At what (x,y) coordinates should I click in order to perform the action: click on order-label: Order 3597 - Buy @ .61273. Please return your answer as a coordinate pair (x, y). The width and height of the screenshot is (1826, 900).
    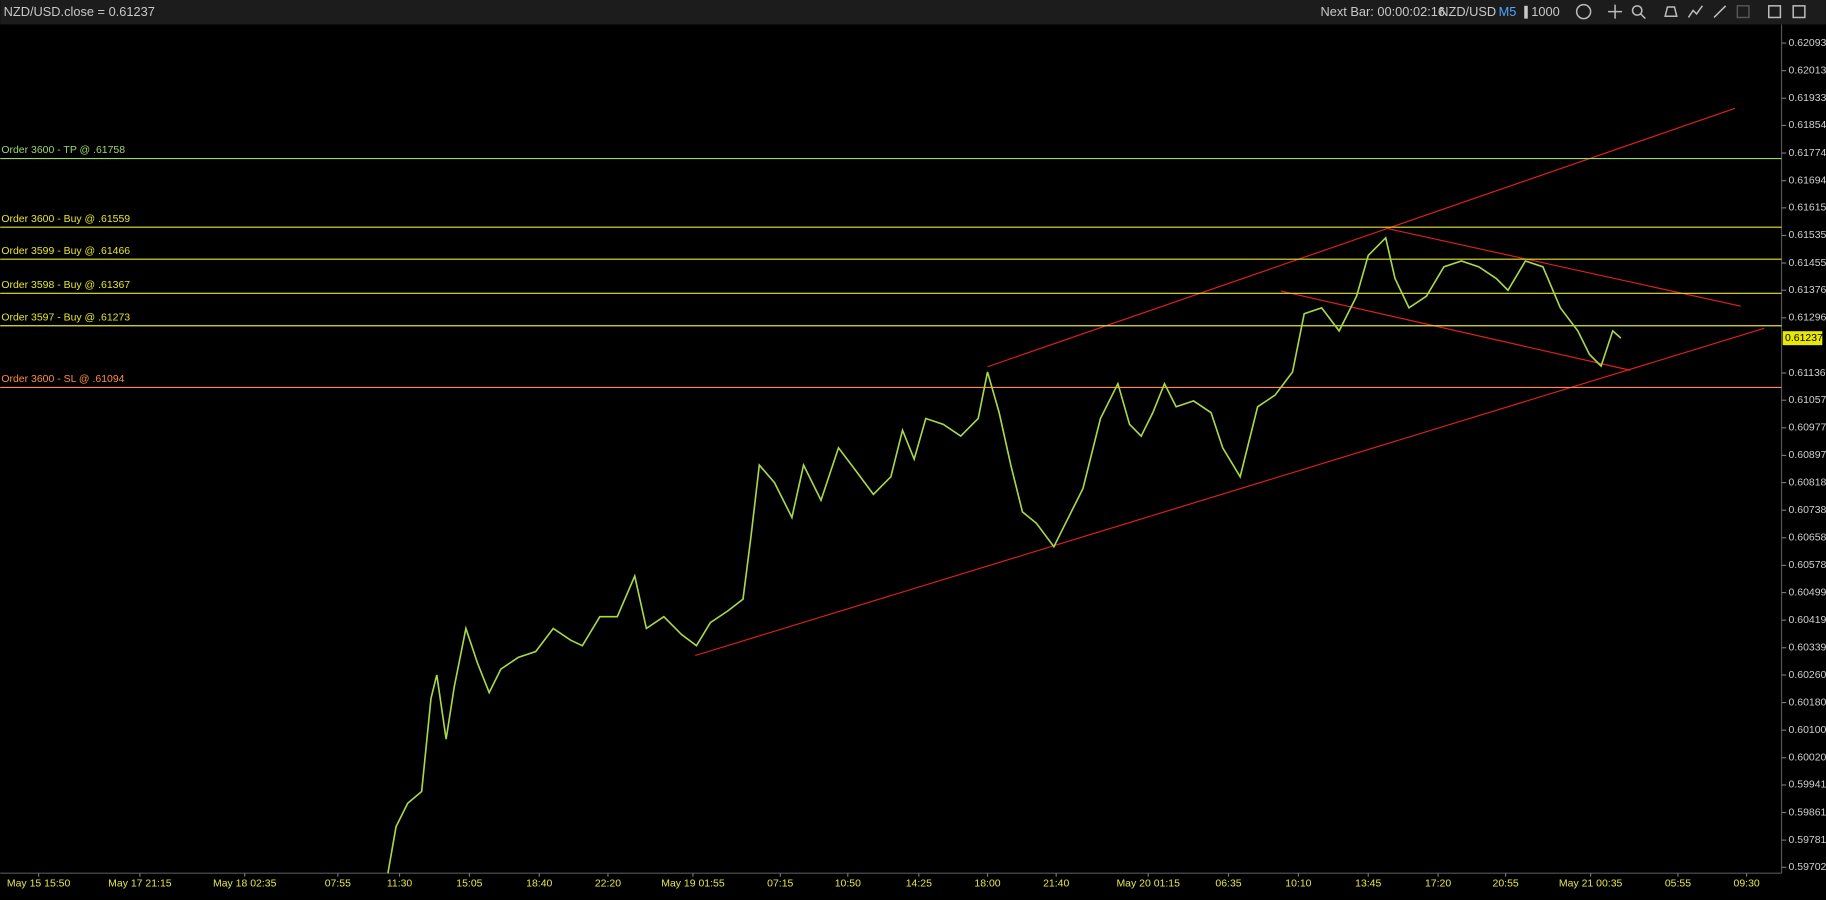
    Looking at the image, I should click on (65, 317).